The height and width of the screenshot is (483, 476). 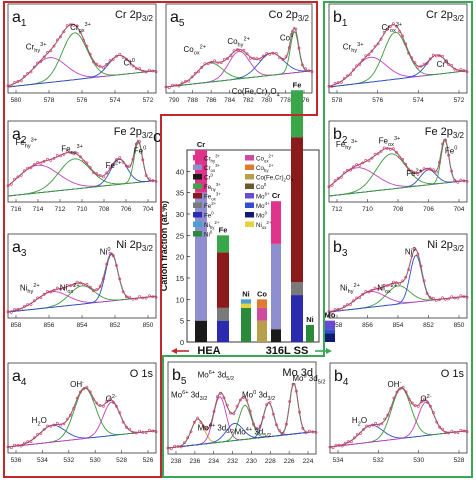 What do you see at coordinates (329, 351) in the screenshot?
I see `ss-arrowhead` at bounding box center [329, 351].